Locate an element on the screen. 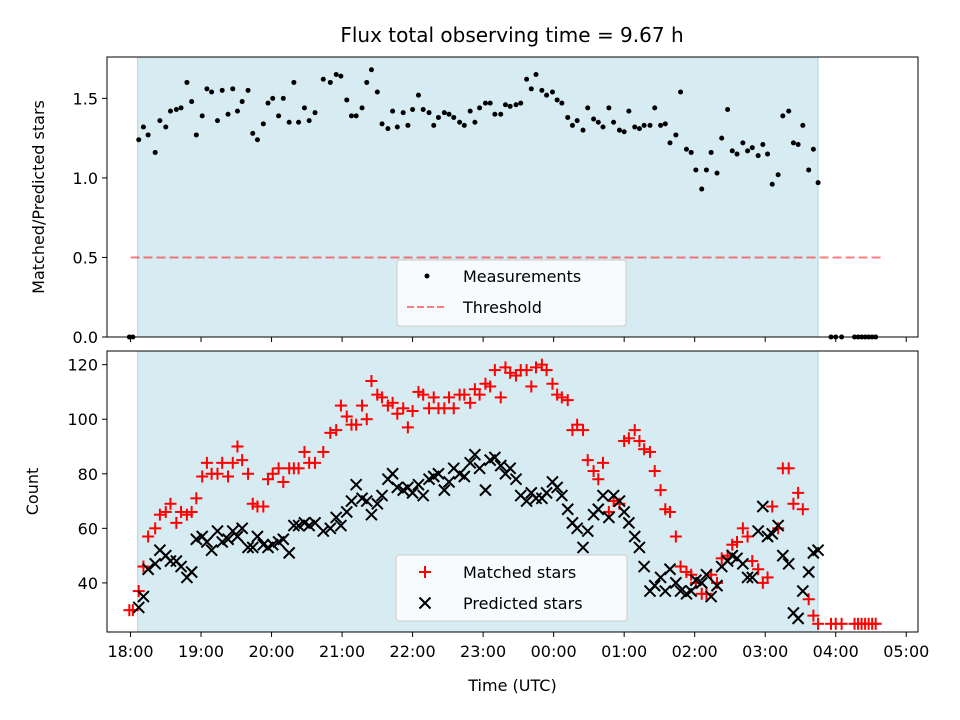 This screenshot has width=960, height=720. x-tick-label: 19:00 is located at coordinates (201, 651).